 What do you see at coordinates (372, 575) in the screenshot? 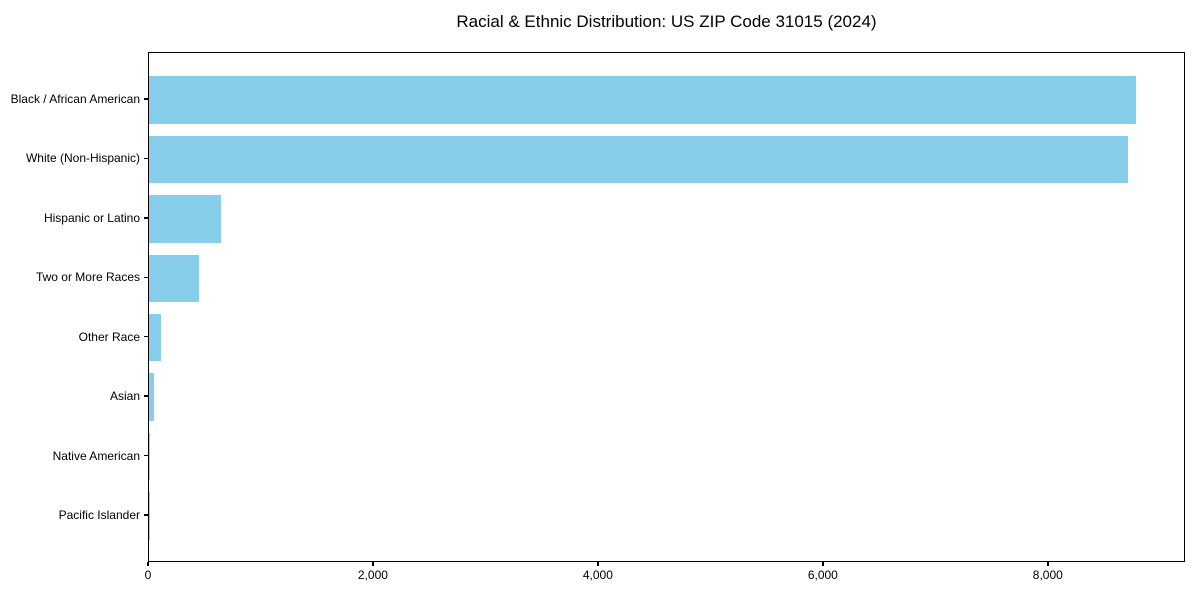
I see `x-tick-label: 2,000` at bounding box center [372, 575].